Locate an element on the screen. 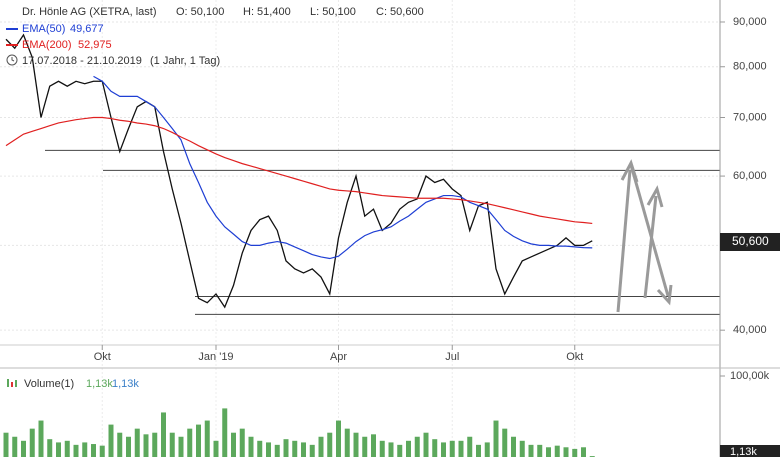 This screenshot has width=780, height=457. y-tick-label: 100,00k is located at coordinates (750, 376).